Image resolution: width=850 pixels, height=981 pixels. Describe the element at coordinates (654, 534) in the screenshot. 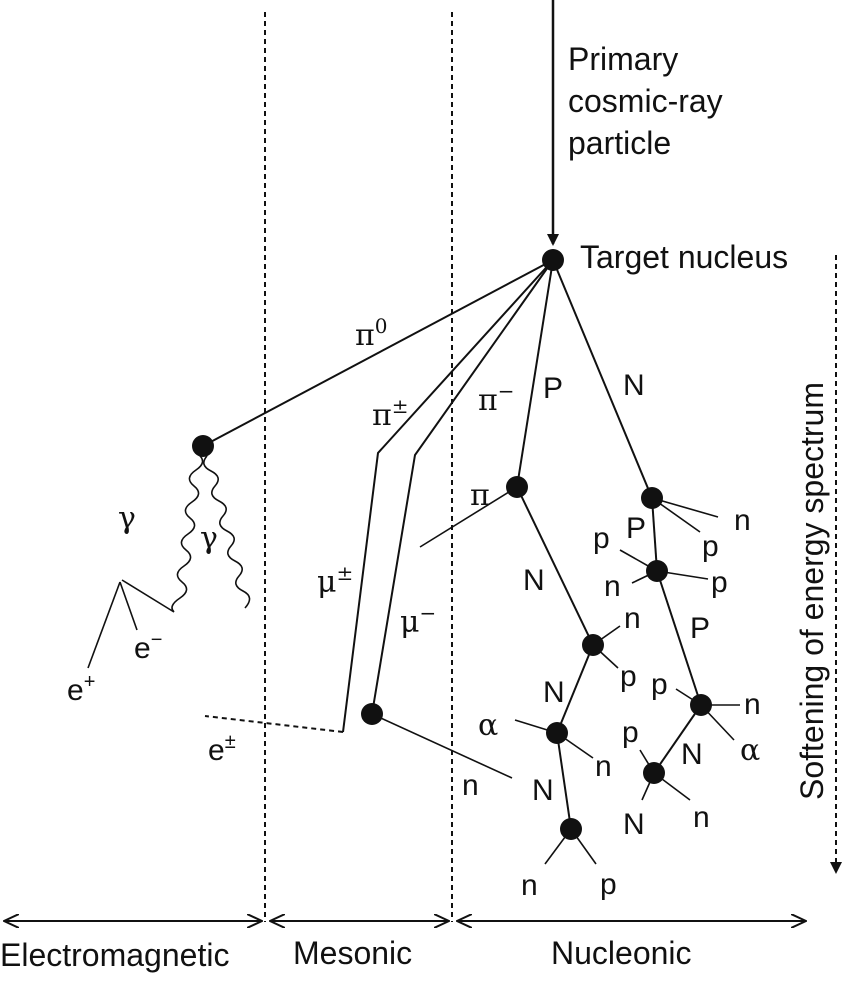

I see `p-track-b2` at that location.